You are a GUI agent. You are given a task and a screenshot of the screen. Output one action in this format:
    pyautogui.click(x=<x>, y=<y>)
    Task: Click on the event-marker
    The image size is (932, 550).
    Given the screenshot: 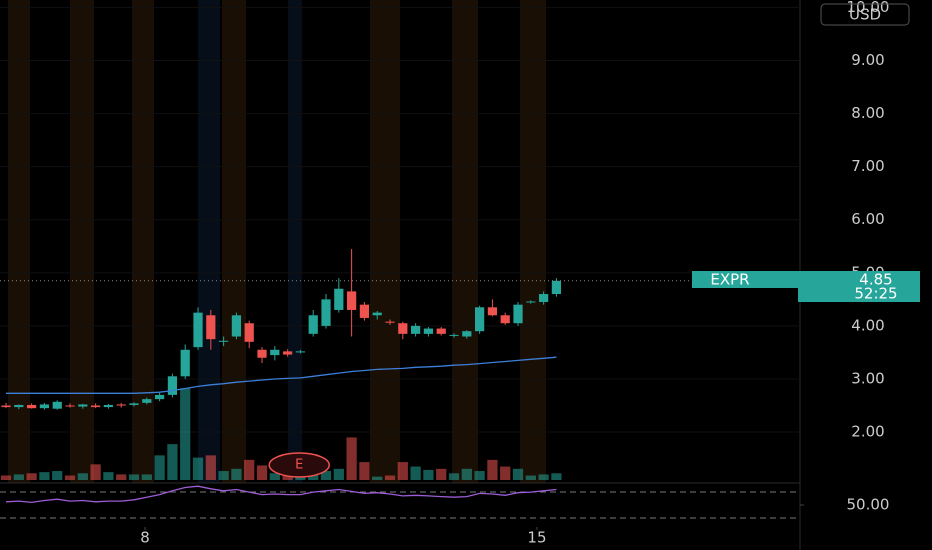 What is the action you would take?
    pyautogui.click(x=299, y=465)
    